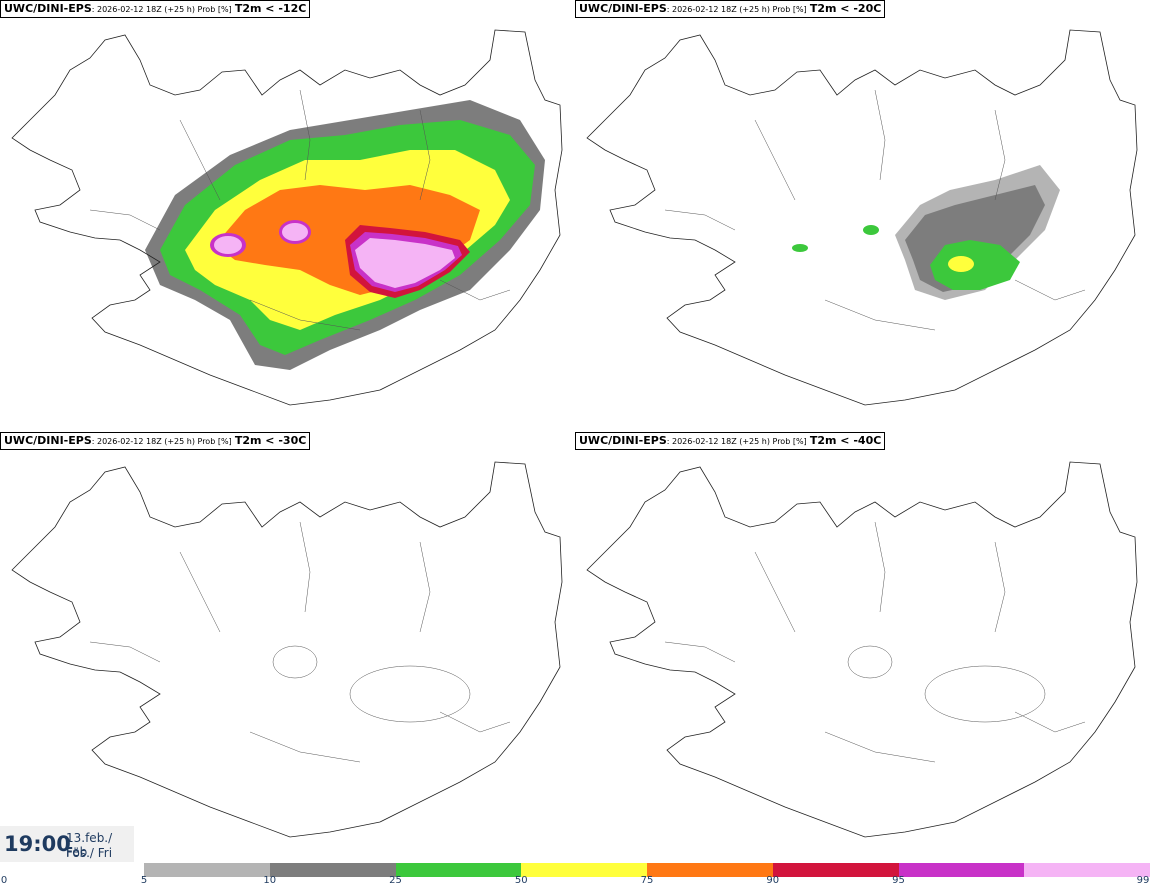 The height and width of the screenshot is (891, 1150). What do you see at coordinates (89, 845) in the screenshot?
I see `valid-date: 13.feb./ Feb` at bounding box center [89, 845].